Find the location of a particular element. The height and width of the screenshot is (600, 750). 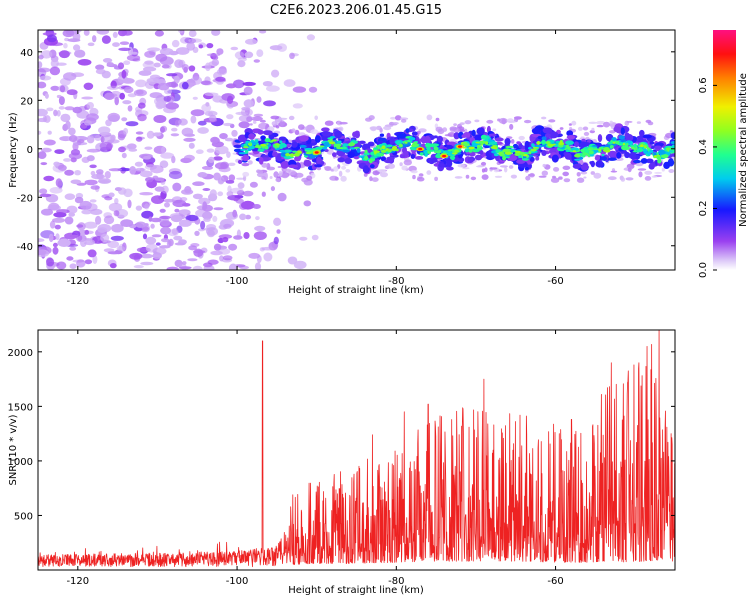

snr-y-axis-label: SNR (10 * v/v) is located at coordinates (13, 449).